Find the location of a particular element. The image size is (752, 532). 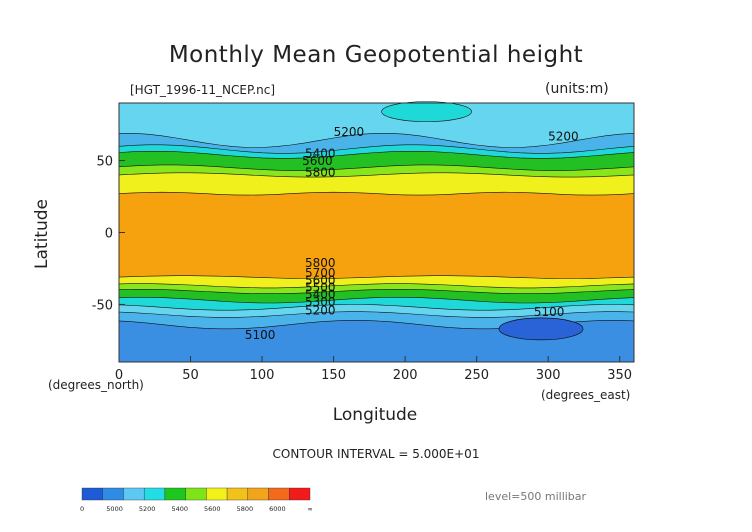

x-axis-label: Longitude is located at coordinates (375, 415).